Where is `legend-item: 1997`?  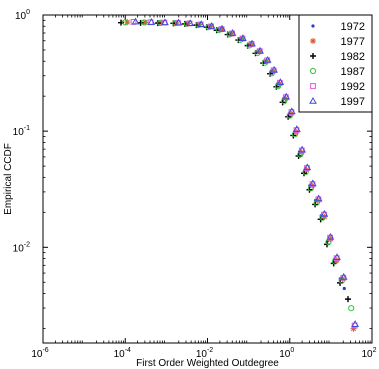 legend-item: 1997 is located at coordinates (337, 102).